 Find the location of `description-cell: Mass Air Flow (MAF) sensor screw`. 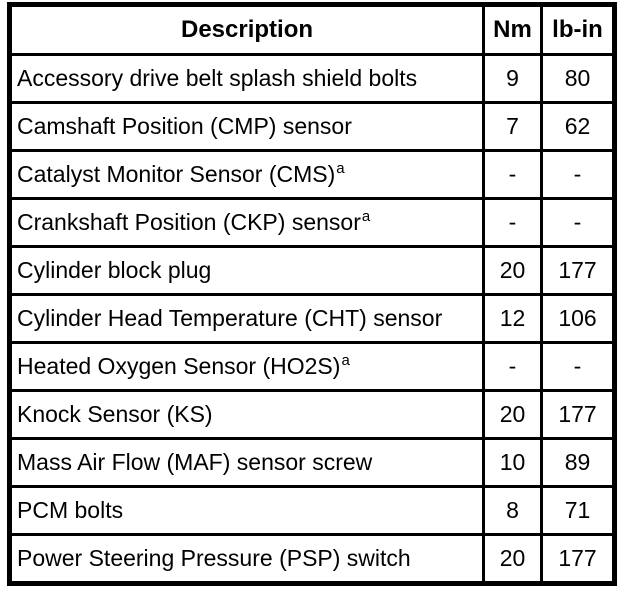

description-cell: Mass Air Flow (MAF) sensor screw is located at coordinates (246, 462).